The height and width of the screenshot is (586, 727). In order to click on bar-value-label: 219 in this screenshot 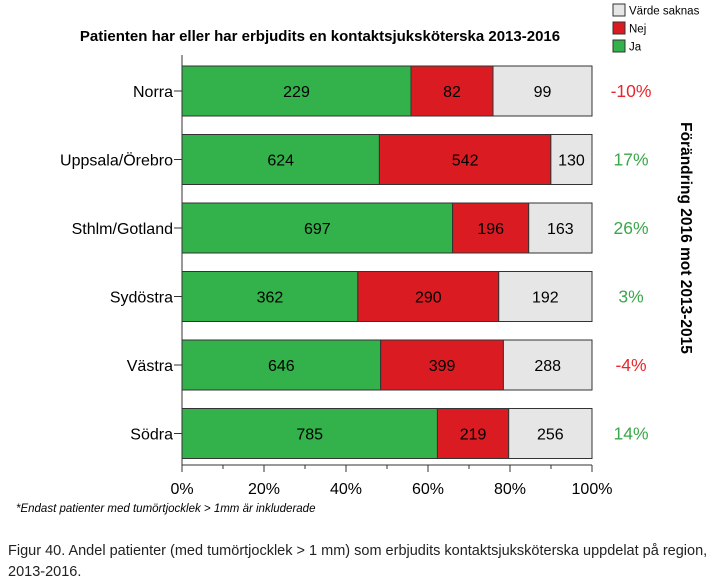, I will do `click(473, 435)`.